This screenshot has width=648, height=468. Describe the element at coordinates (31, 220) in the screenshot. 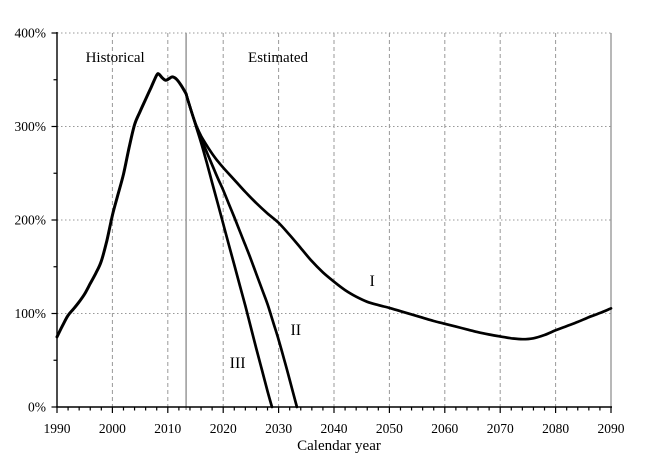

I see `y-tick-label: 200%` at that location.